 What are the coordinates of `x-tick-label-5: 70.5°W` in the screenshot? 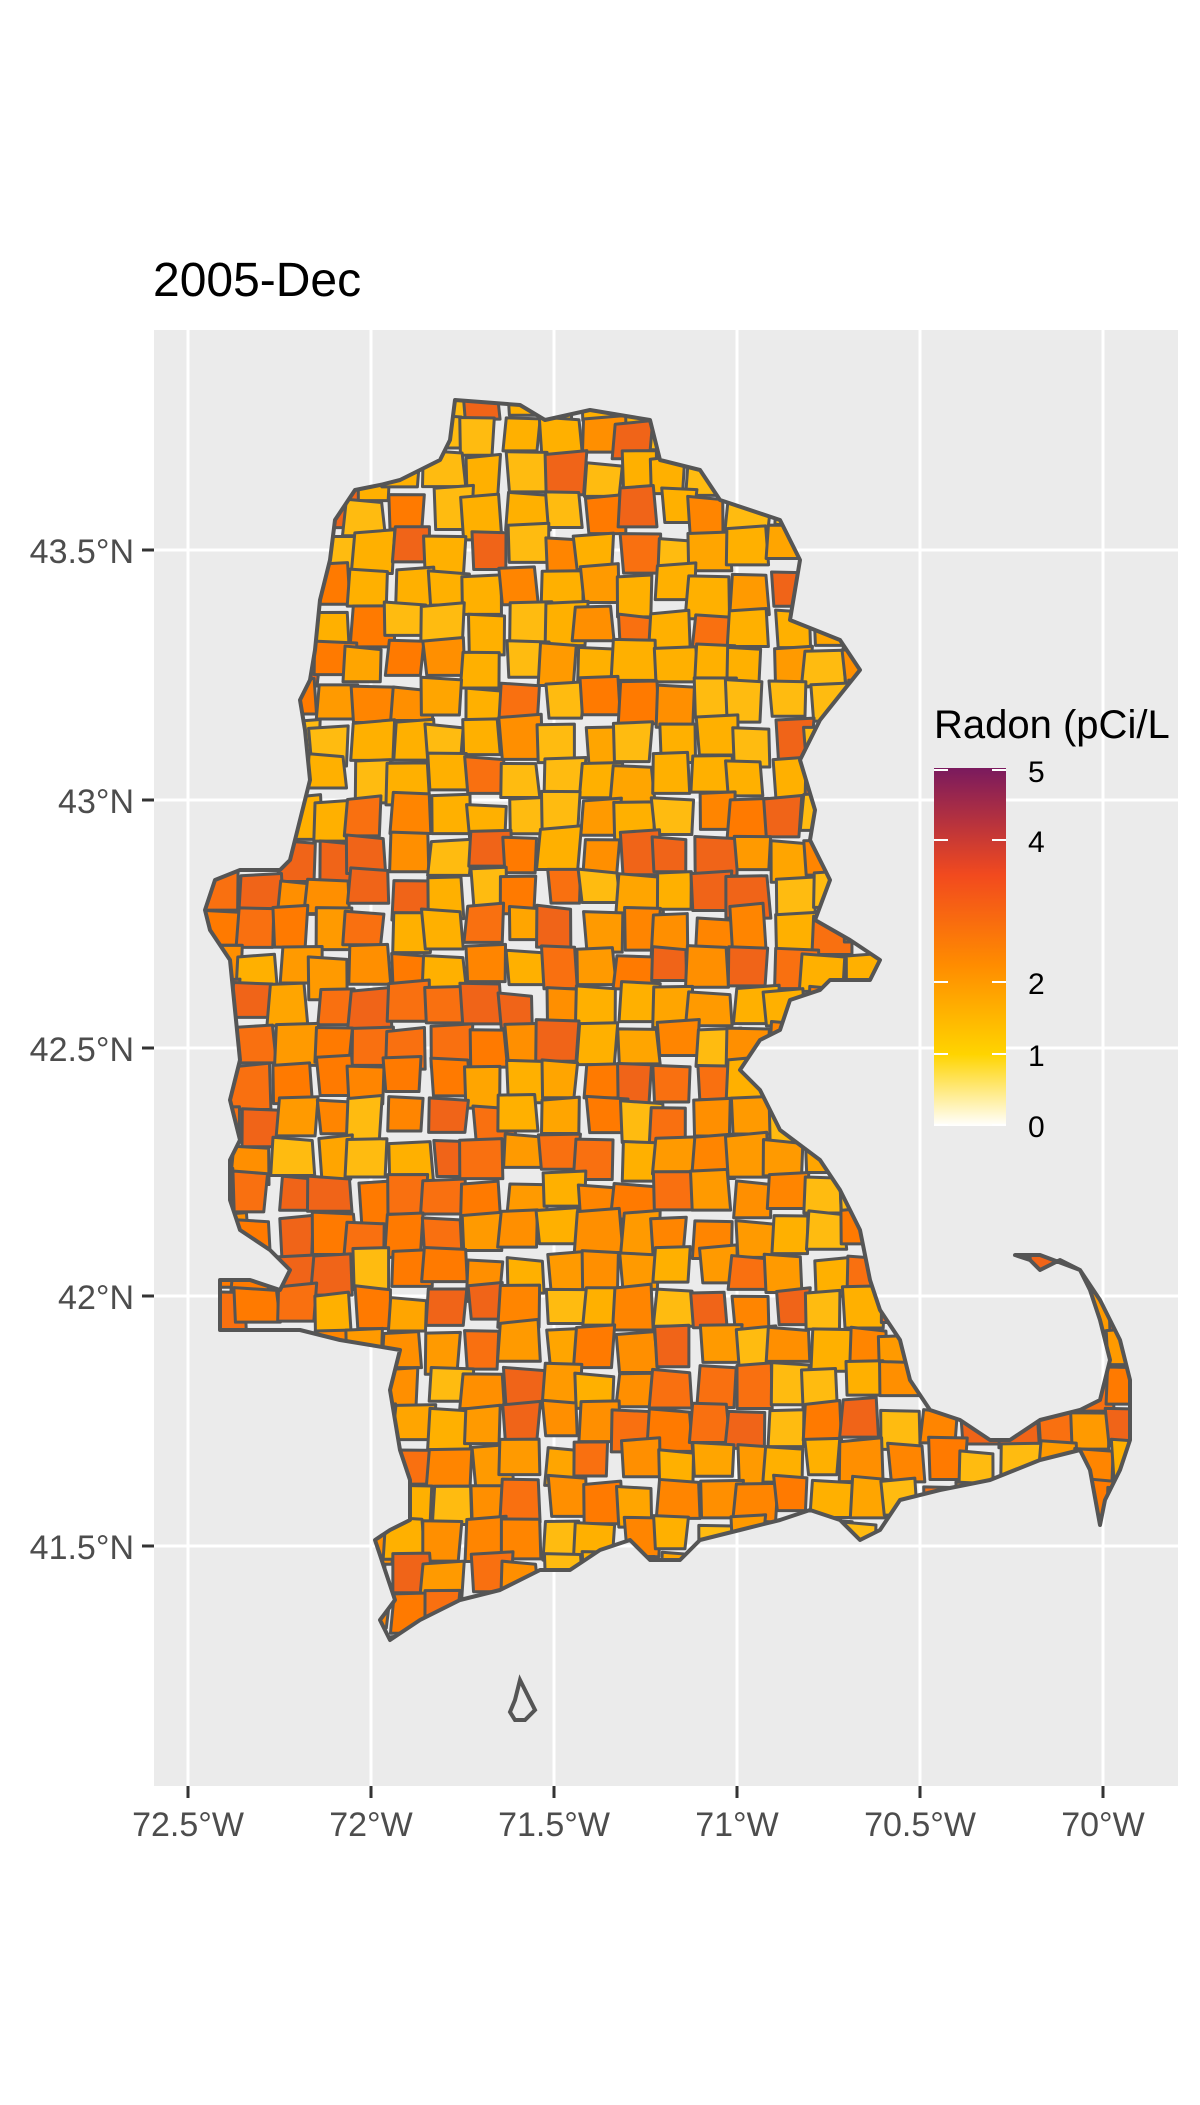 It's located at (920, 1825).